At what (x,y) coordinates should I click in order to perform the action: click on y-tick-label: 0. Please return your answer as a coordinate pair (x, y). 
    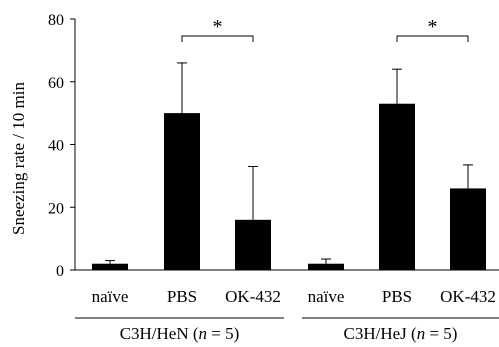
    Looking at the image, I should click on (60, 271).